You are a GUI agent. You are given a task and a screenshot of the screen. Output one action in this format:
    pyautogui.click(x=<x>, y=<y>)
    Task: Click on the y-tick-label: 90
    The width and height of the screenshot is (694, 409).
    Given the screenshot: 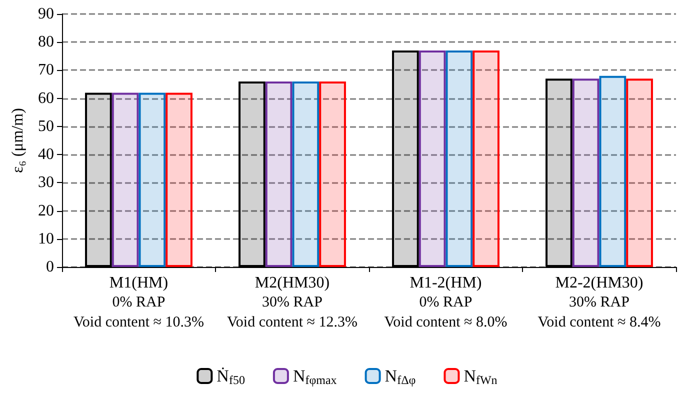 What is the action you would take?
    pyautogui.click(x=46, y=14)
    